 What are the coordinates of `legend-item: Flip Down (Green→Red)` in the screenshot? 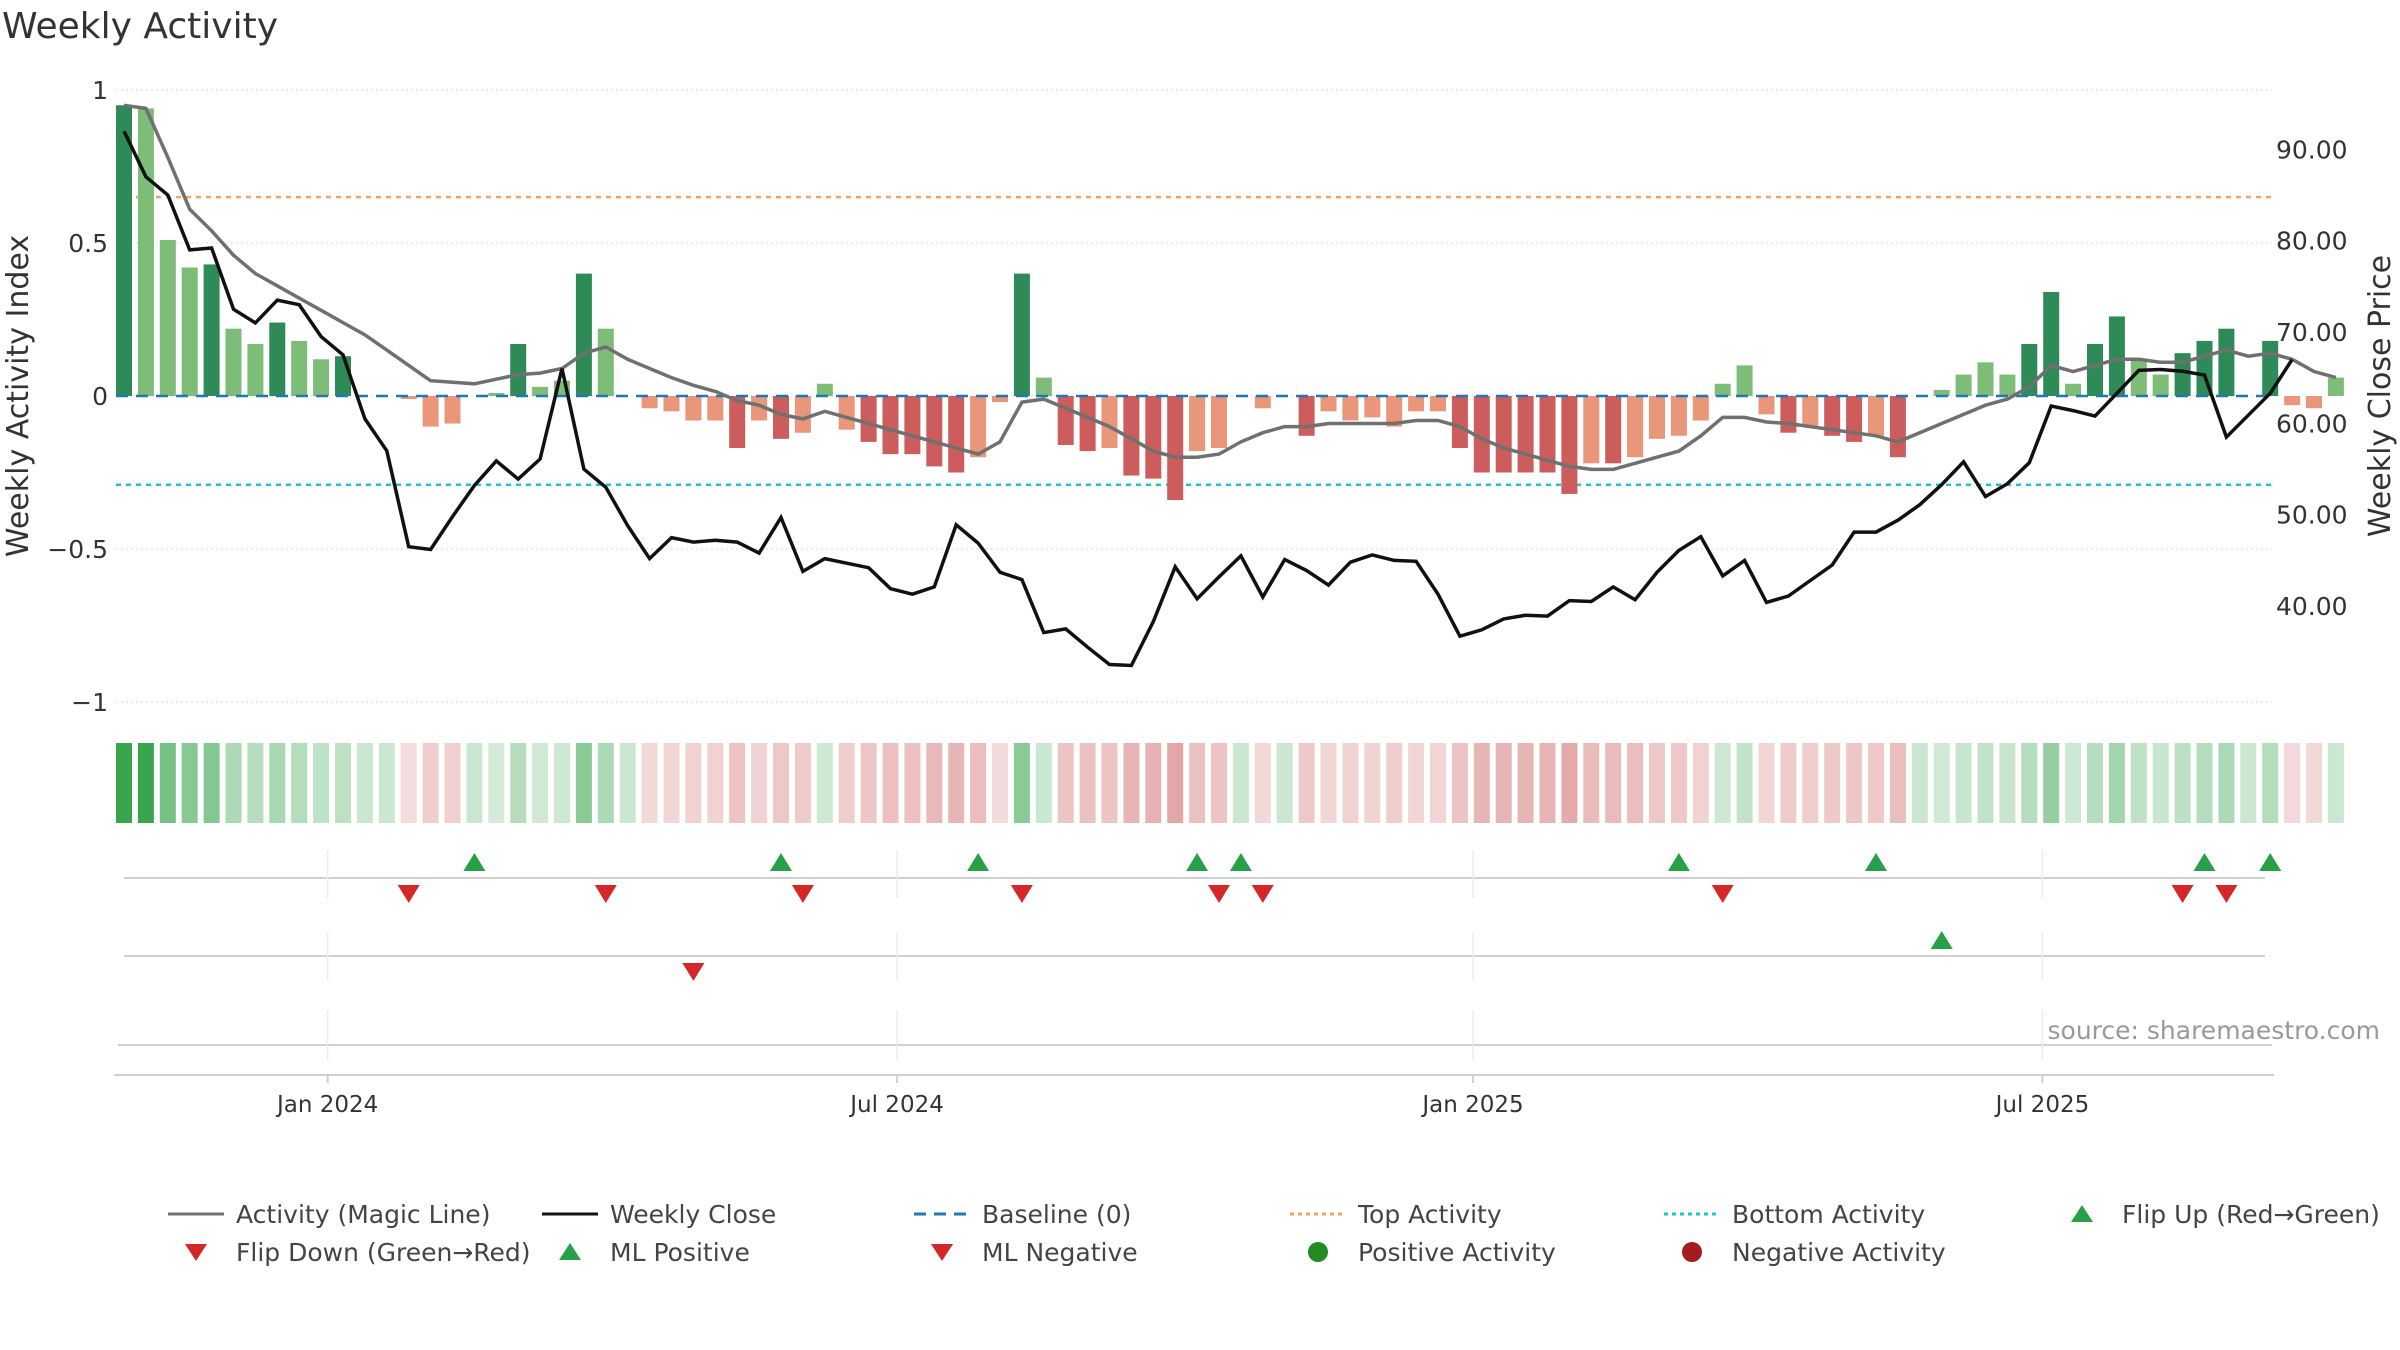 It's located at (348, 1252).